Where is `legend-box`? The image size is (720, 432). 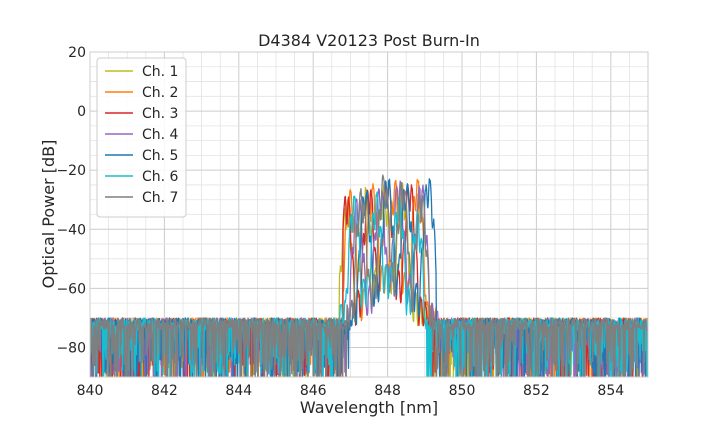
legend-box is located at coordinates (141, 137).